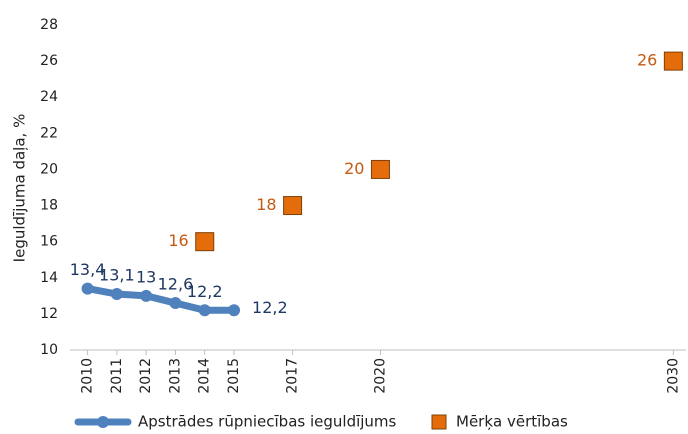 The image size is (688, 434). Describe the element at coordinates (267, 422) in the screenshot. I see `legend-label: Apstrādes rūpniecības ieguldījums` at that location.